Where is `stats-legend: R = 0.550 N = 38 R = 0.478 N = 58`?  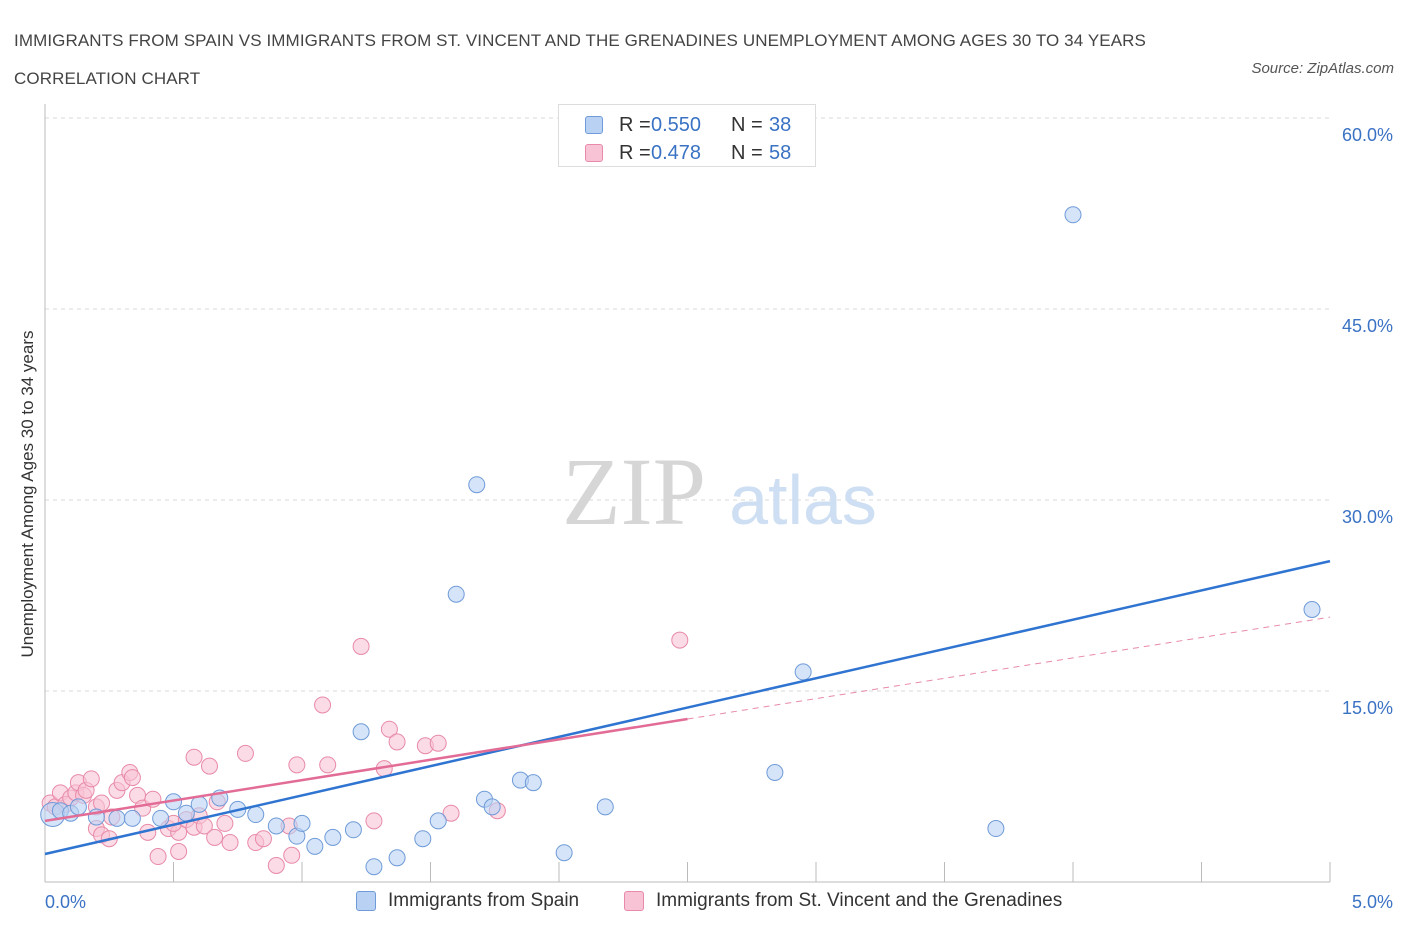
stats-legend: R = 0.550 N = 38 R = 0.478 N = 58 is located at coordinates (687, 135).